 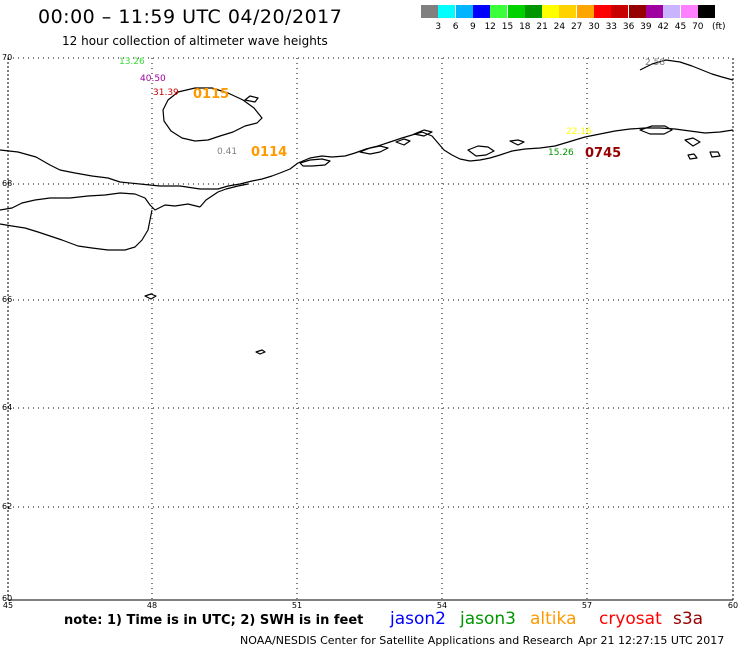 What do you see at coordinates (663, 27) in the screenshot?
I see `color-scale-label: 42` at bounding box center [663, 27].